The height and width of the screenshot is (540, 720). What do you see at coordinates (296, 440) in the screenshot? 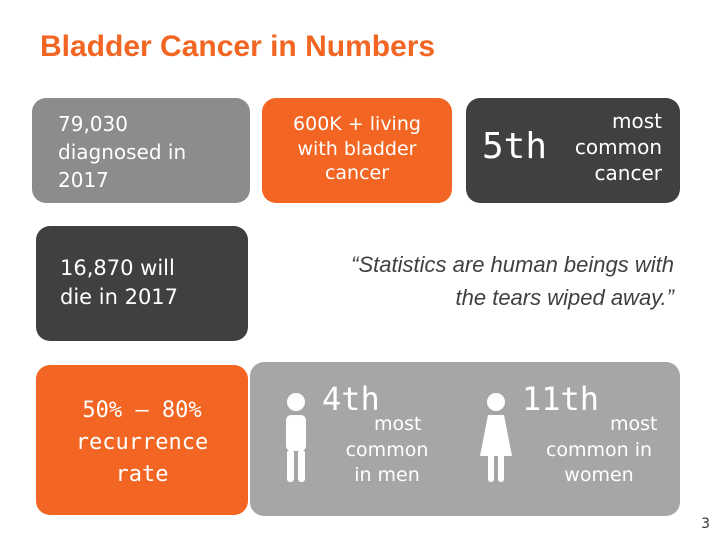
I see `male-person-icon` at bounding box center [296, 440].